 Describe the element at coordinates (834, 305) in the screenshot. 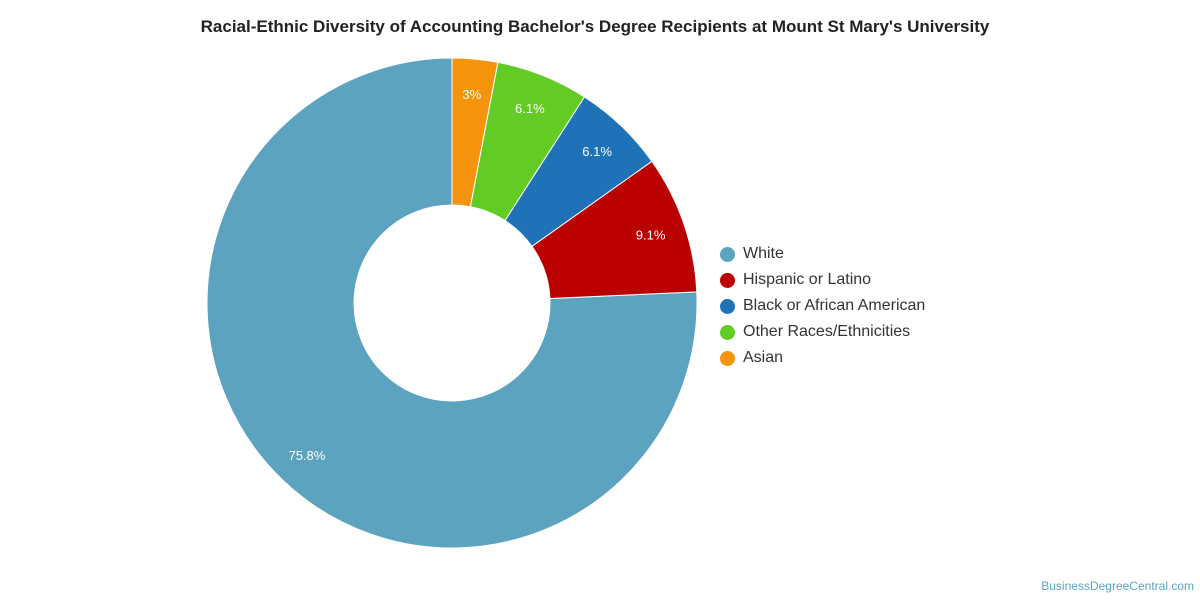

I see `legend-label: Black or African American` at that location.